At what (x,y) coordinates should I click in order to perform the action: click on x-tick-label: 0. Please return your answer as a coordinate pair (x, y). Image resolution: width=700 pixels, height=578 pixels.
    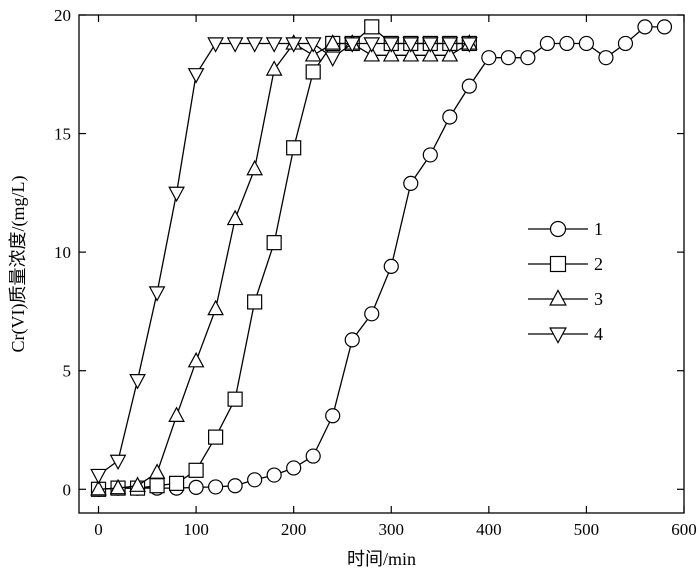
    Looking at the image, I should click on (98, 529).